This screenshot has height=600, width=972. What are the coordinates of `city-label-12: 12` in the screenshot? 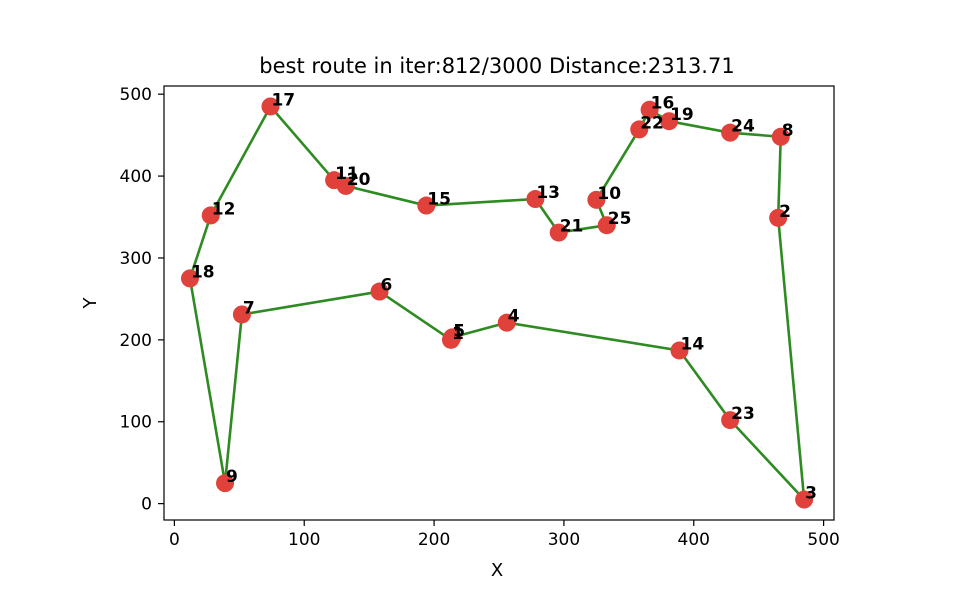 It's located at (224, 209).